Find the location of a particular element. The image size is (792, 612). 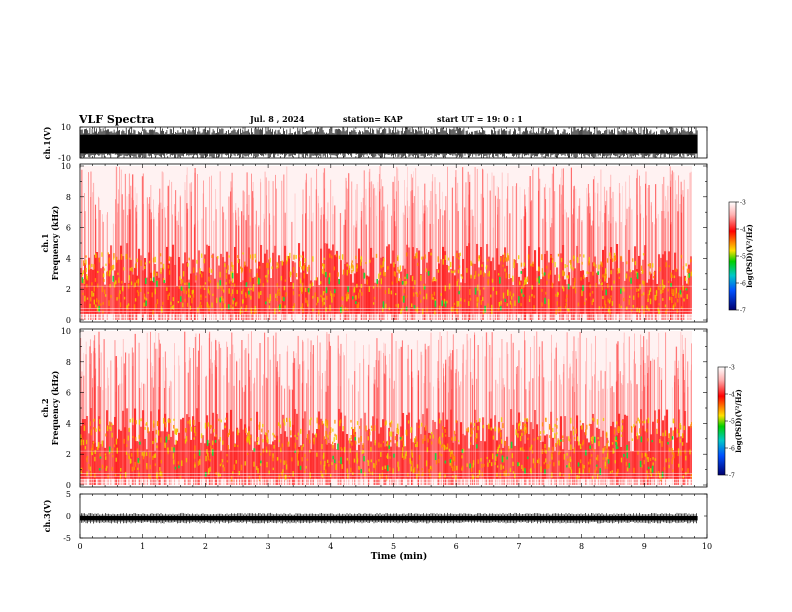

frequency-tick-label: 8 is located at coordinates (68, 362).